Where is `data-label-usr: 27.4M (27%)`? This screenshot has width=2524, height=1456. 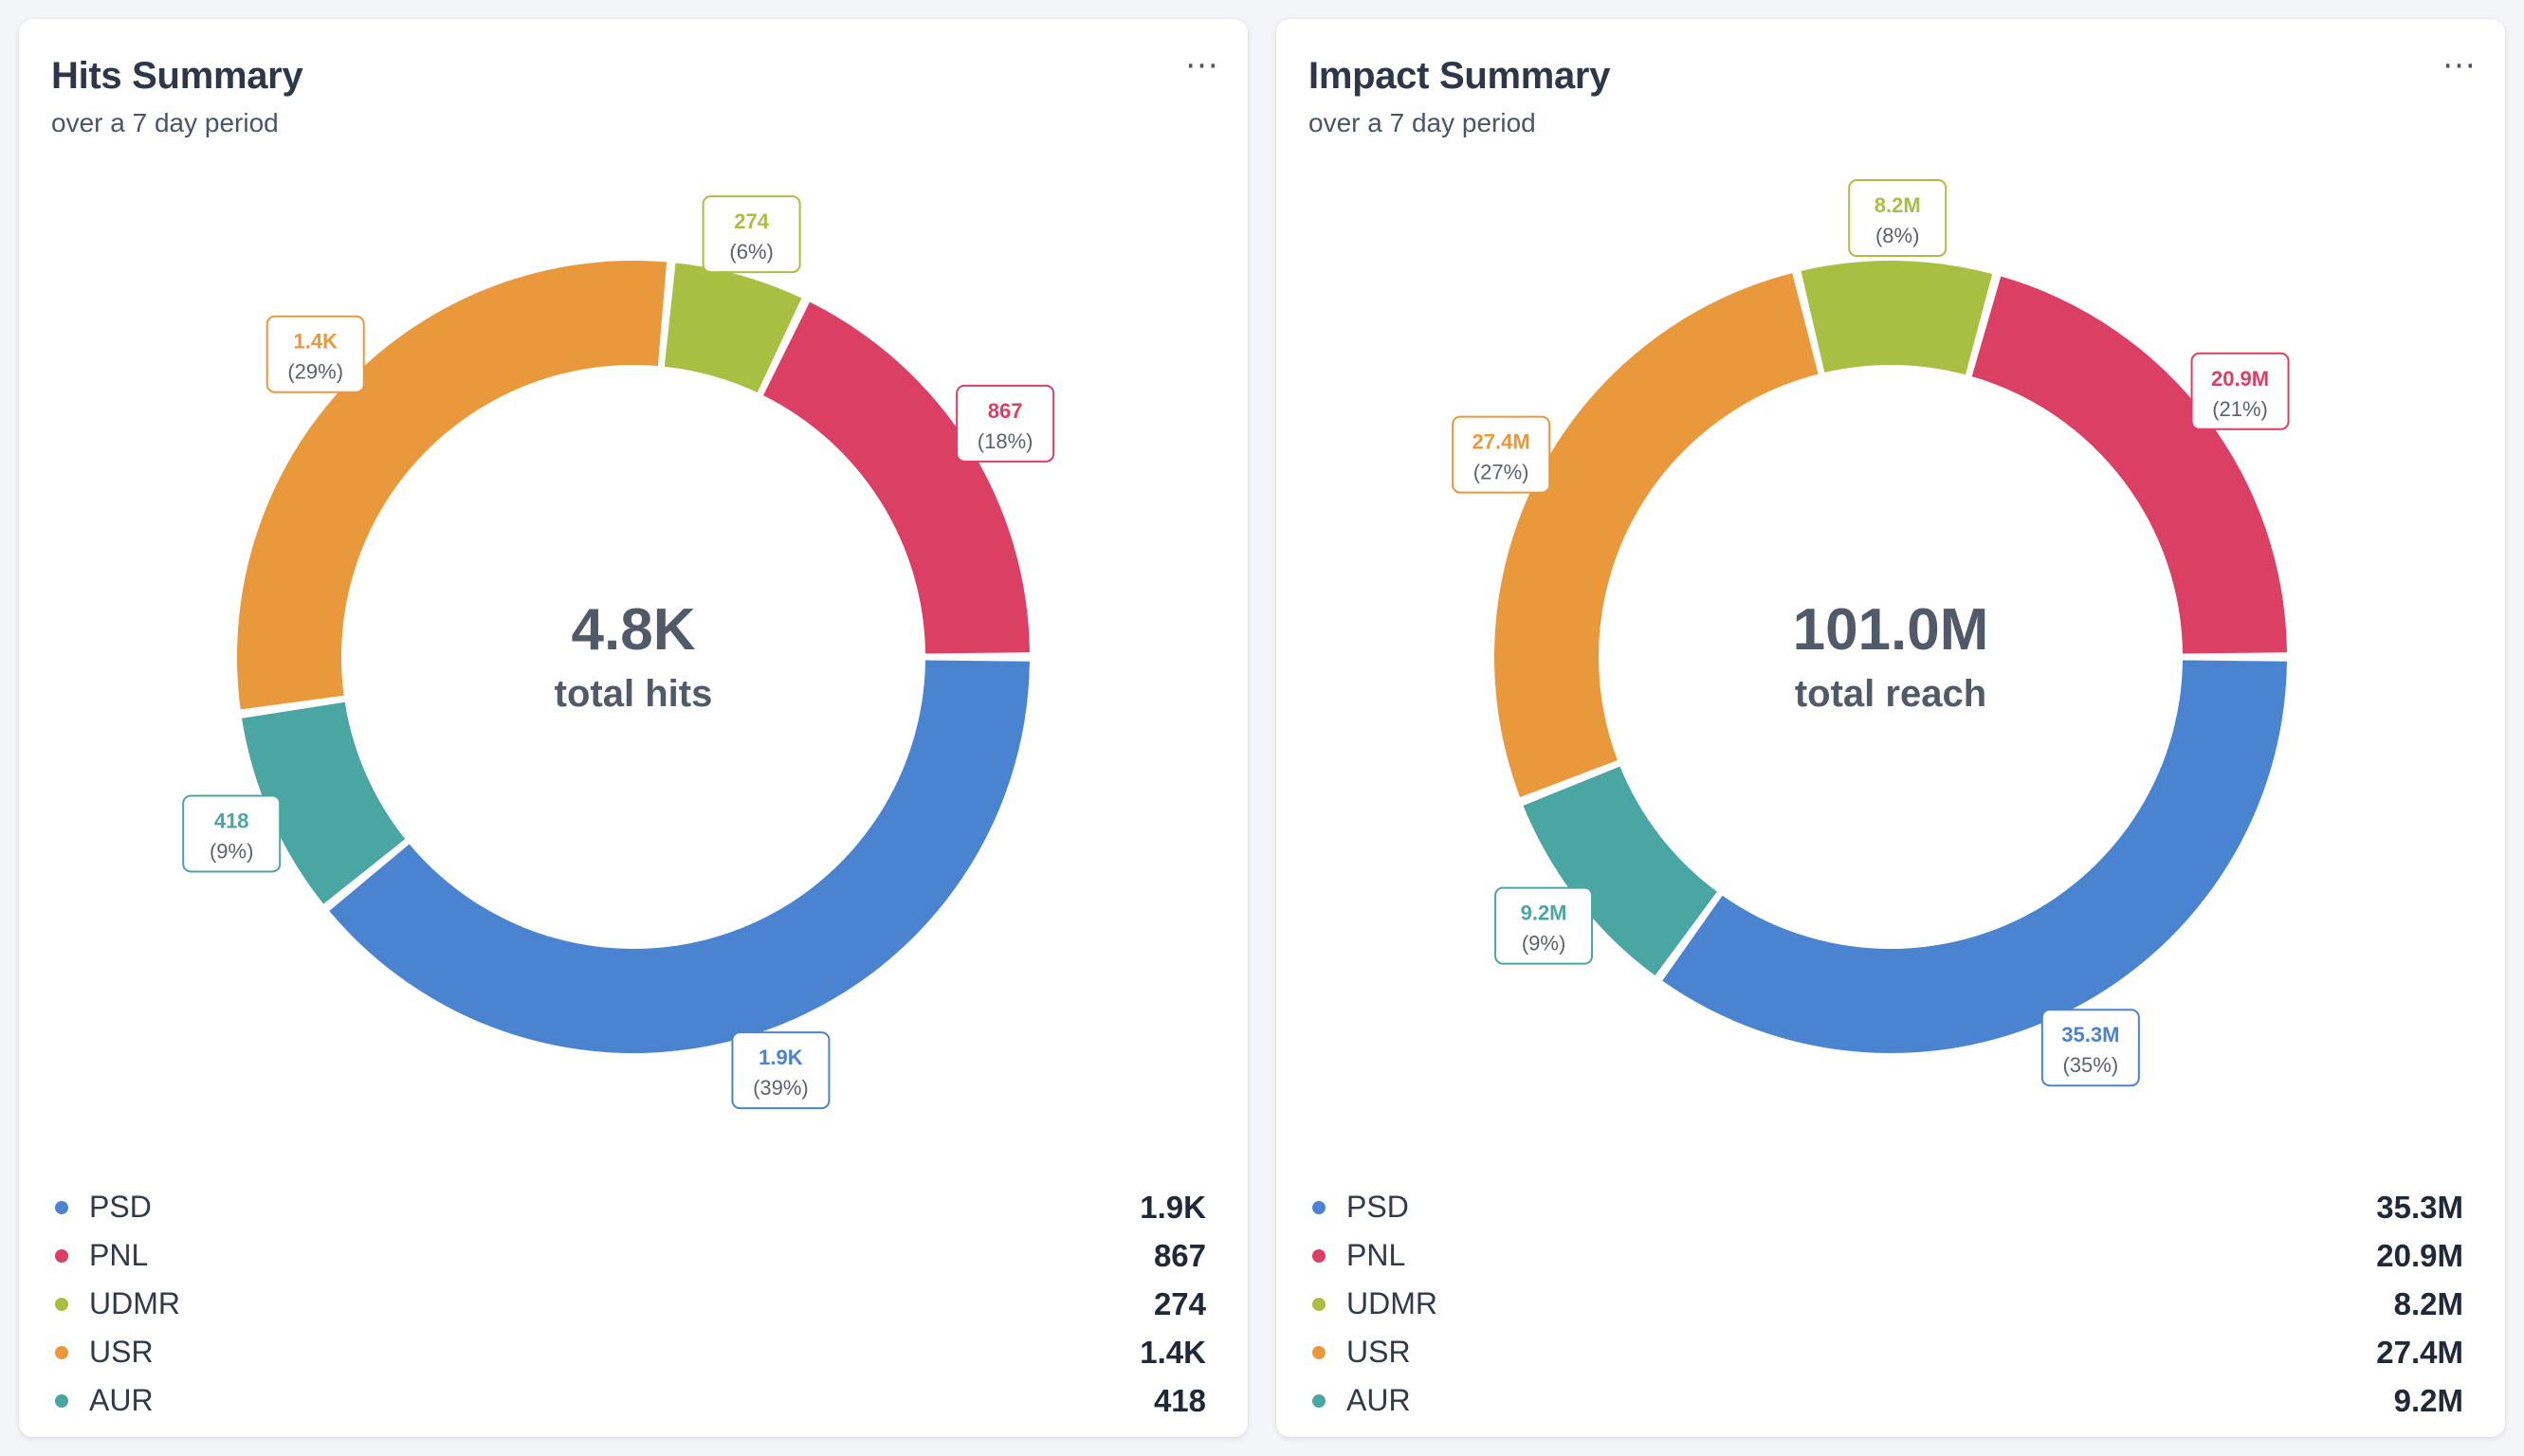
data-label-usr: 27.4M (27%) is located at coordinates (1501, 454).